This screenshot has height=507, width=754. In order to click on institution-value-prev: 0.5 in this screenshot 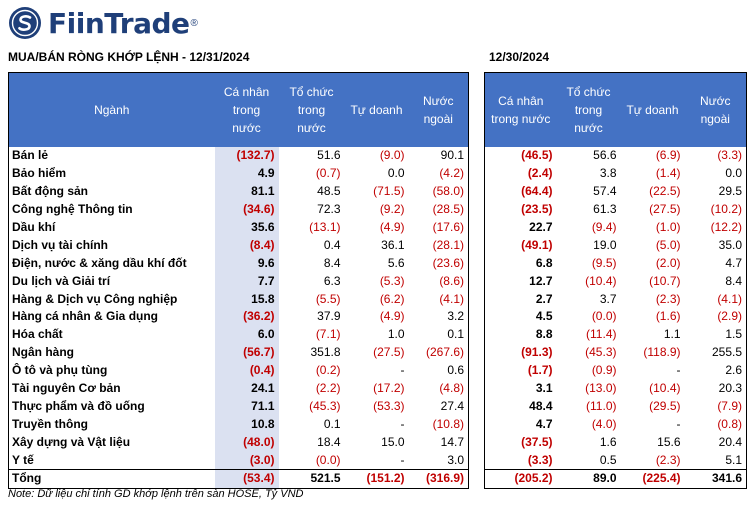, I will do `click(608, 459)`.